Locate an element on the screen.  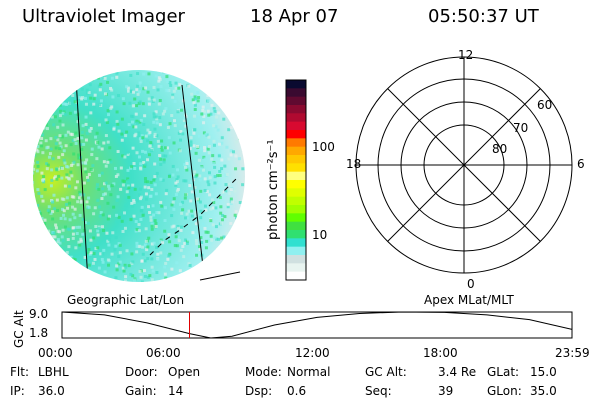
footer-label: IP: is located at coordinates (17, 391).